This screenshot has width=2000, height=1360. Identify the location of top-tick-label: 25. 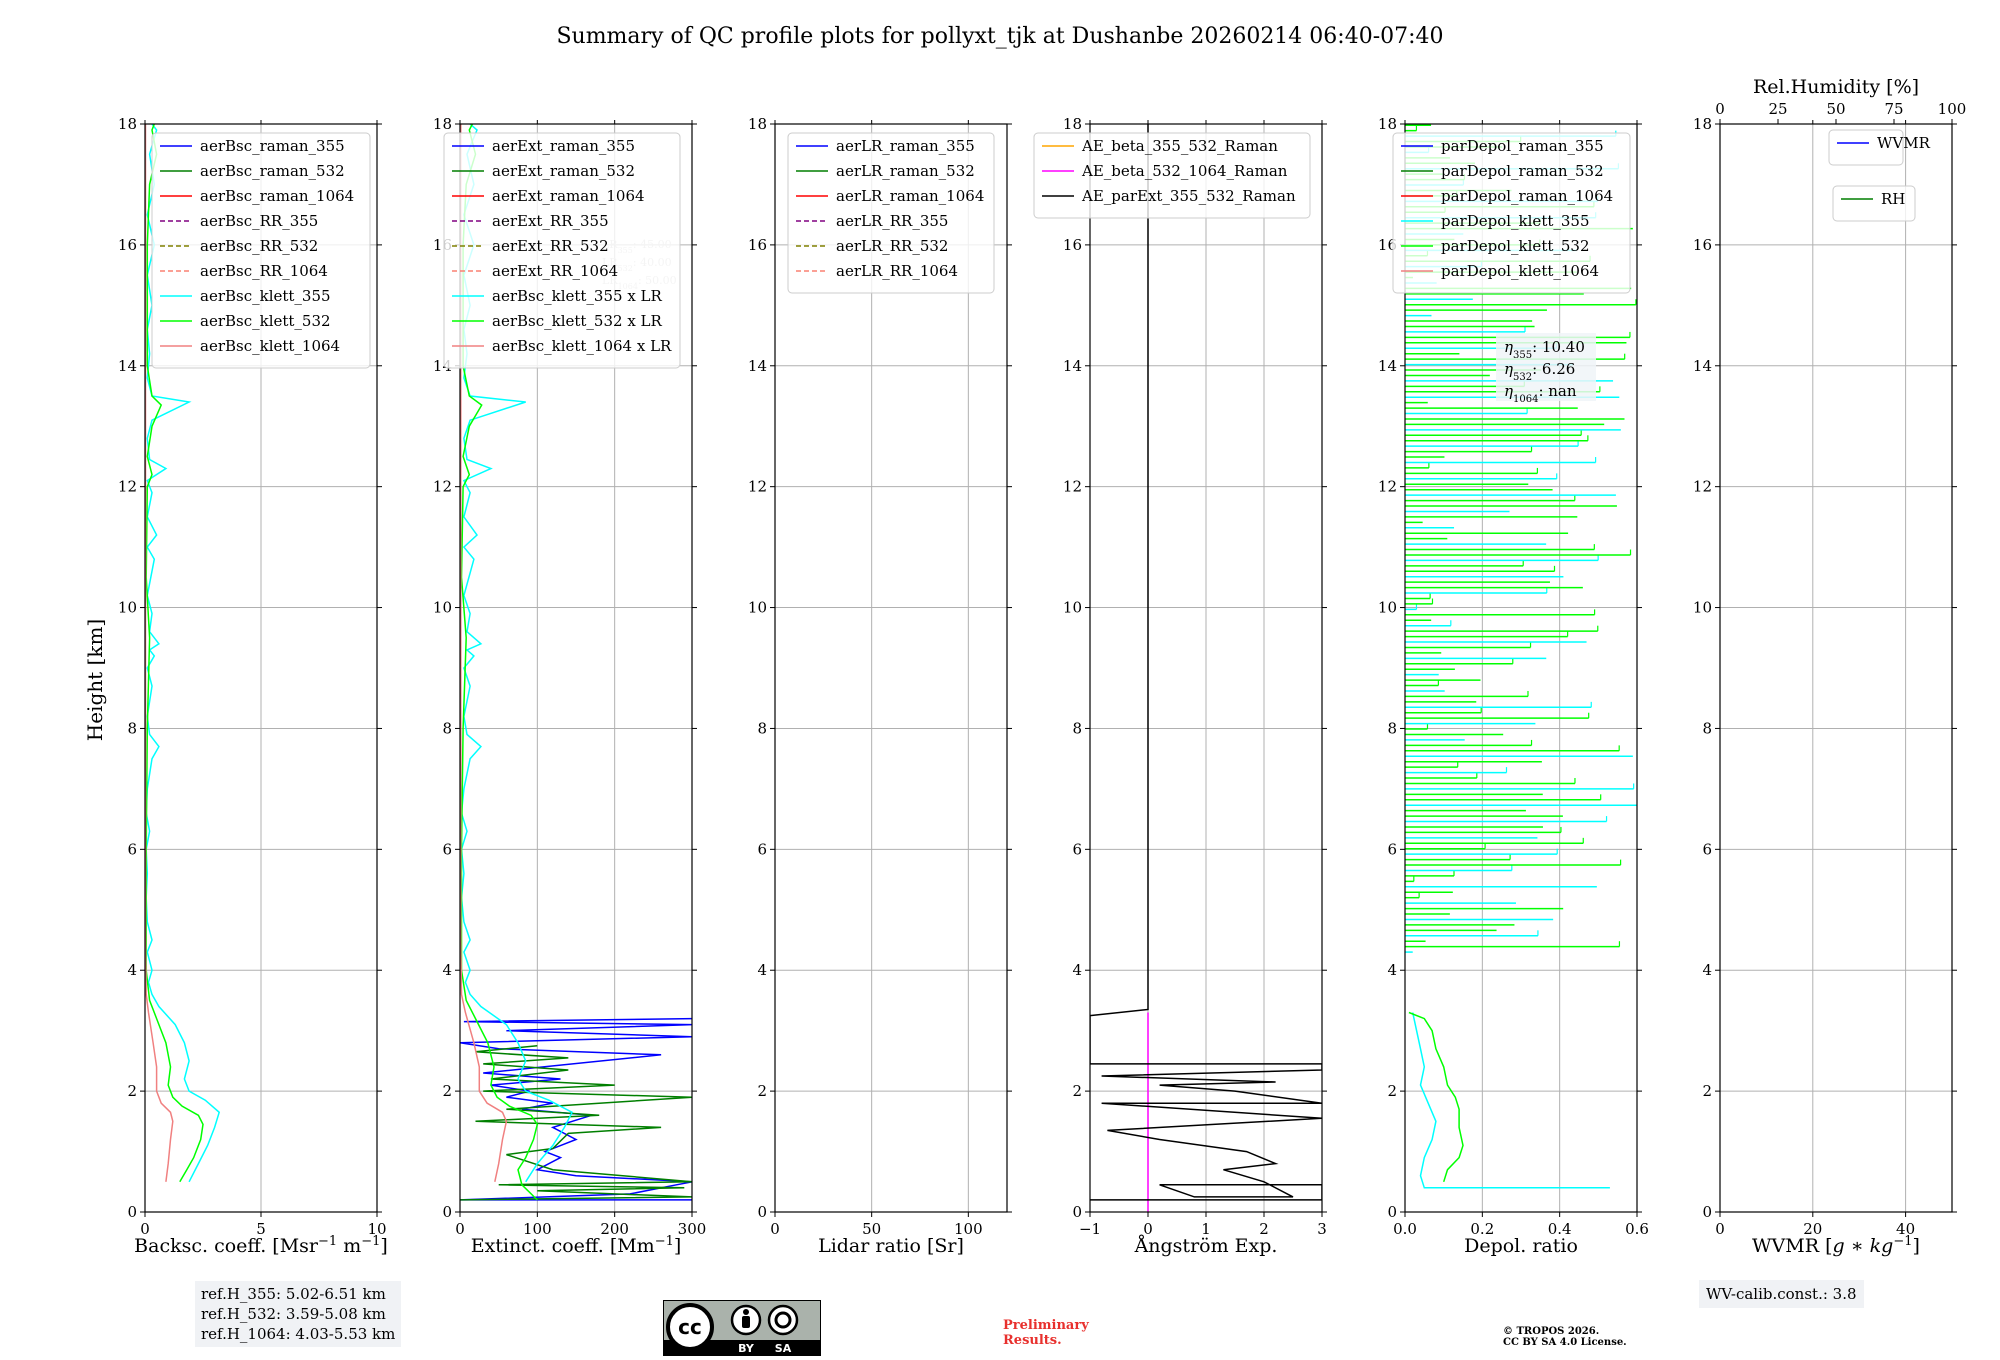
(1777, 109).